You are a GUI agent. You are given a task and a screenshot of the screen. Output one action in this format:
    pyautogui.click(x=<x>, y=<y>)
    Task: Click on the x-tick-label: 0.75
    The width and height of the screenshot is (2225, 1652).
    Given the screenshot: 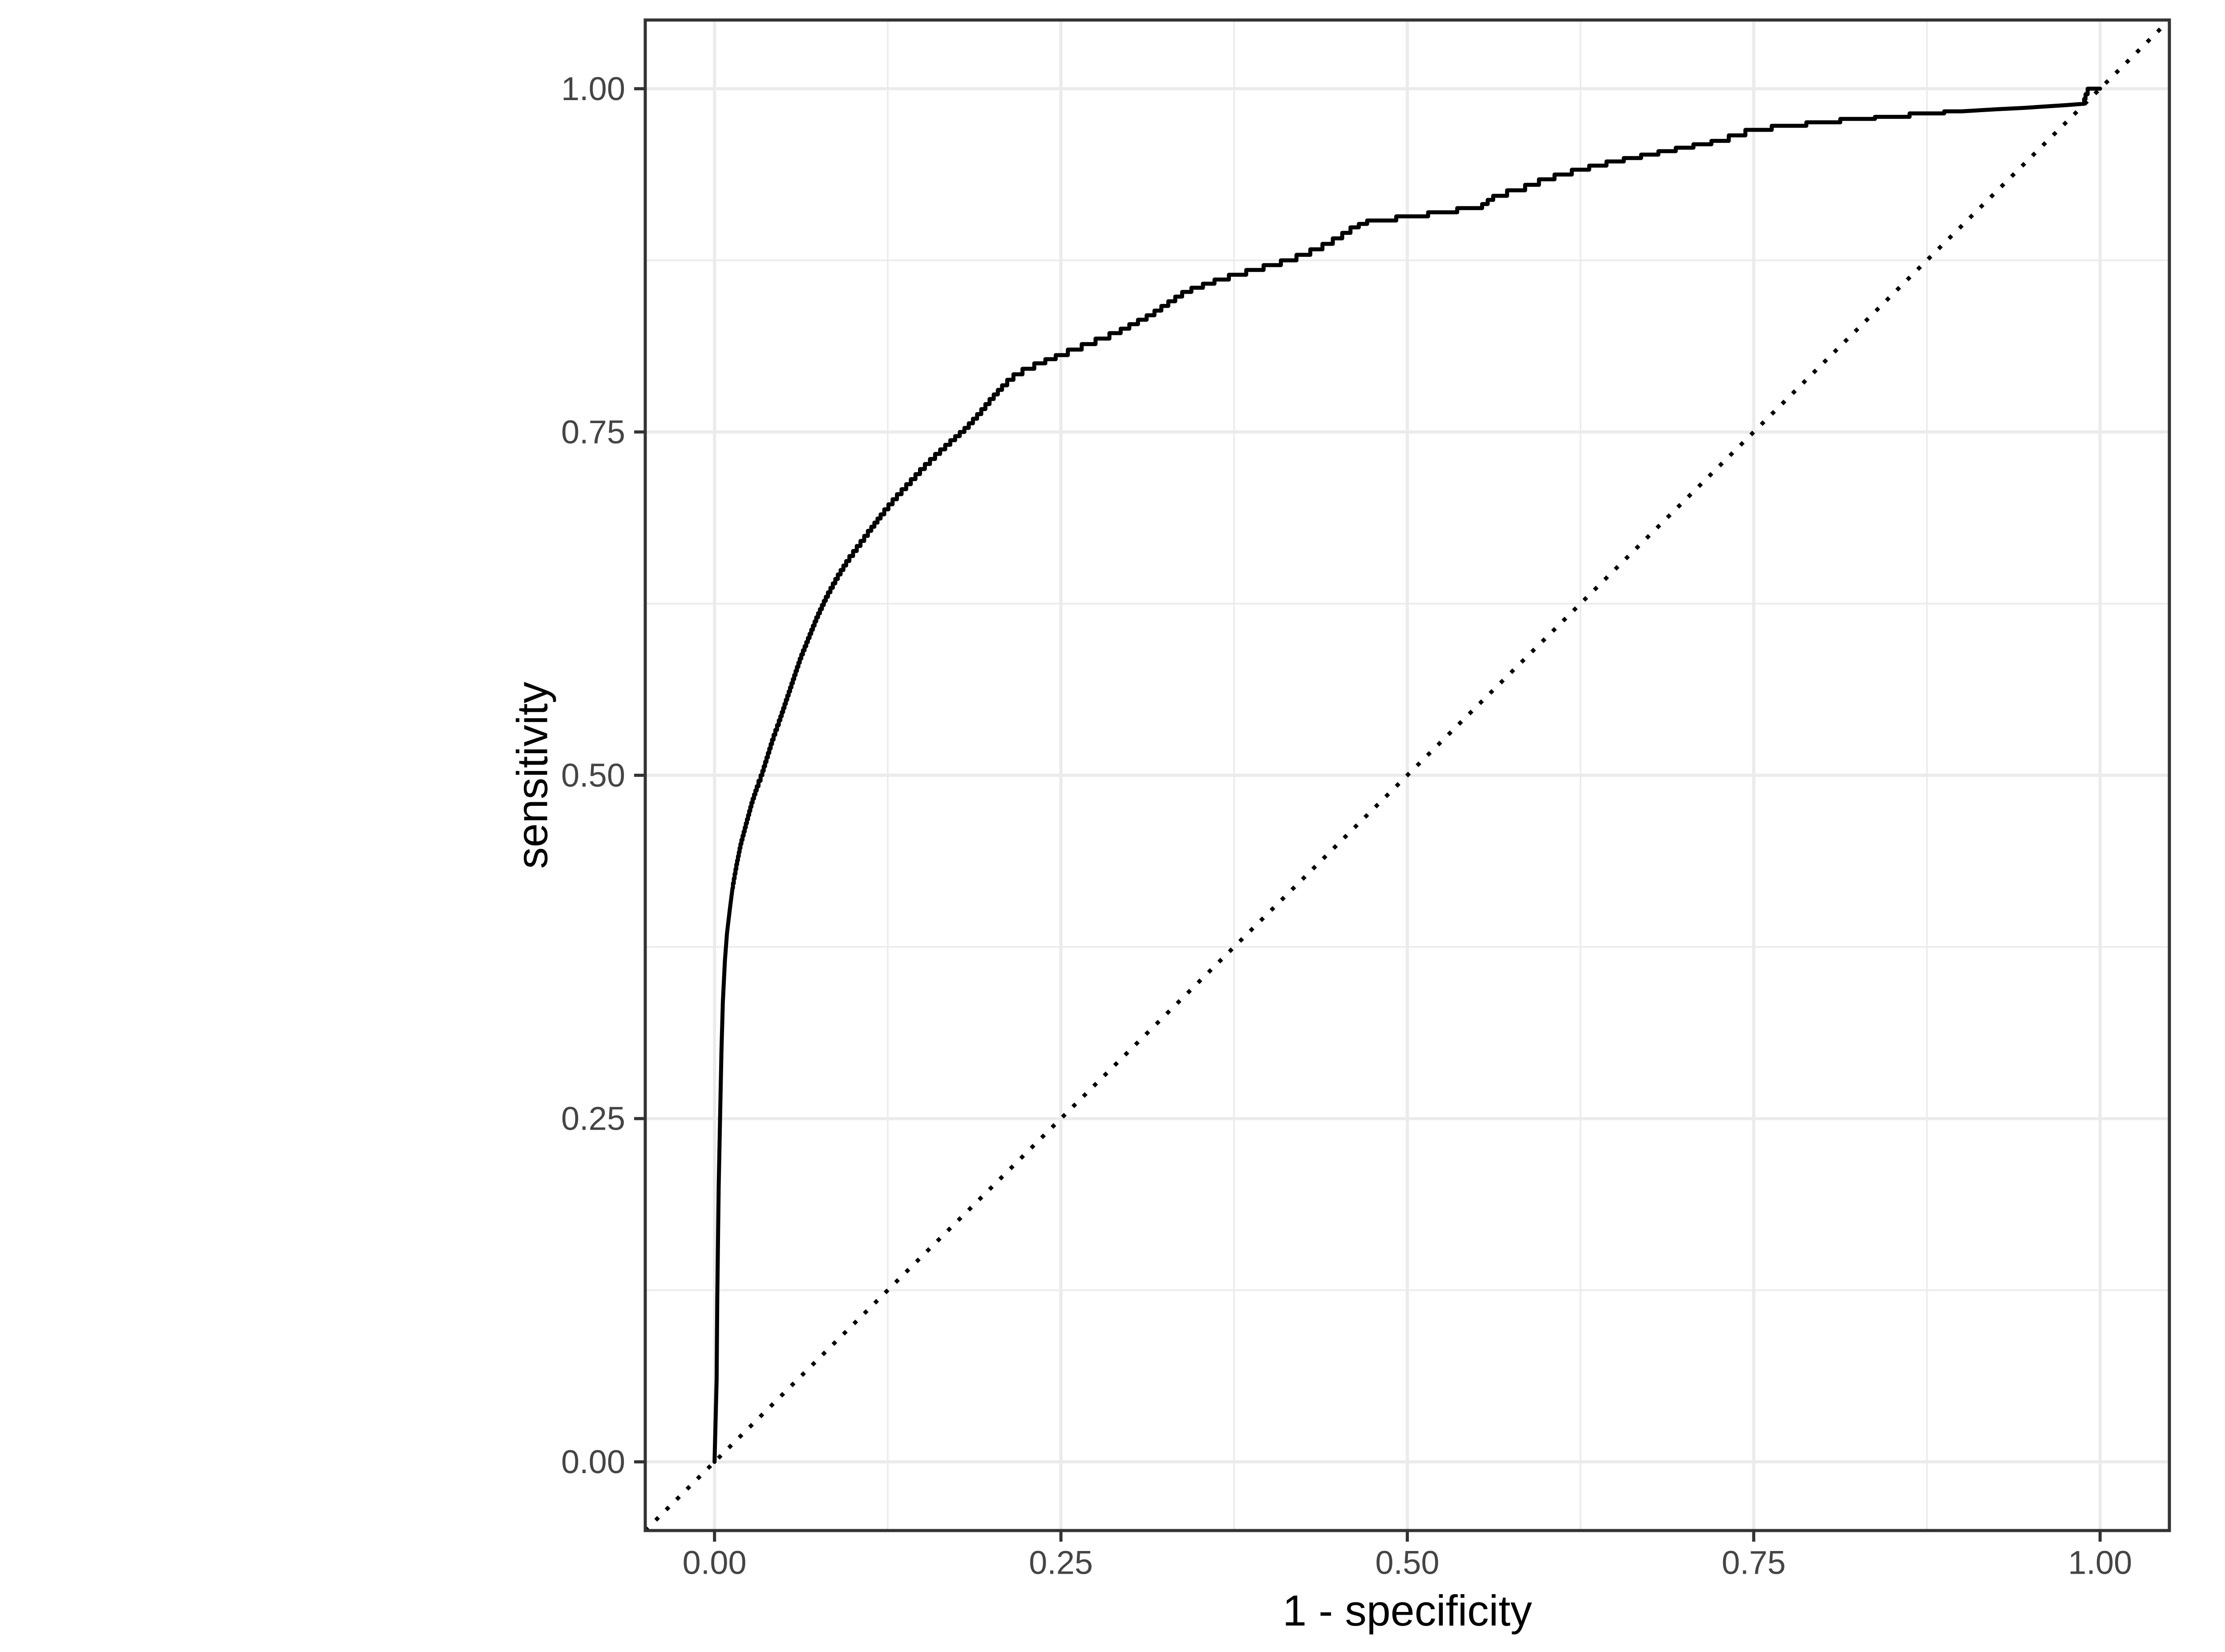 What is the action you would take?
    pyautogui.click(x=1754, y=1562)
    